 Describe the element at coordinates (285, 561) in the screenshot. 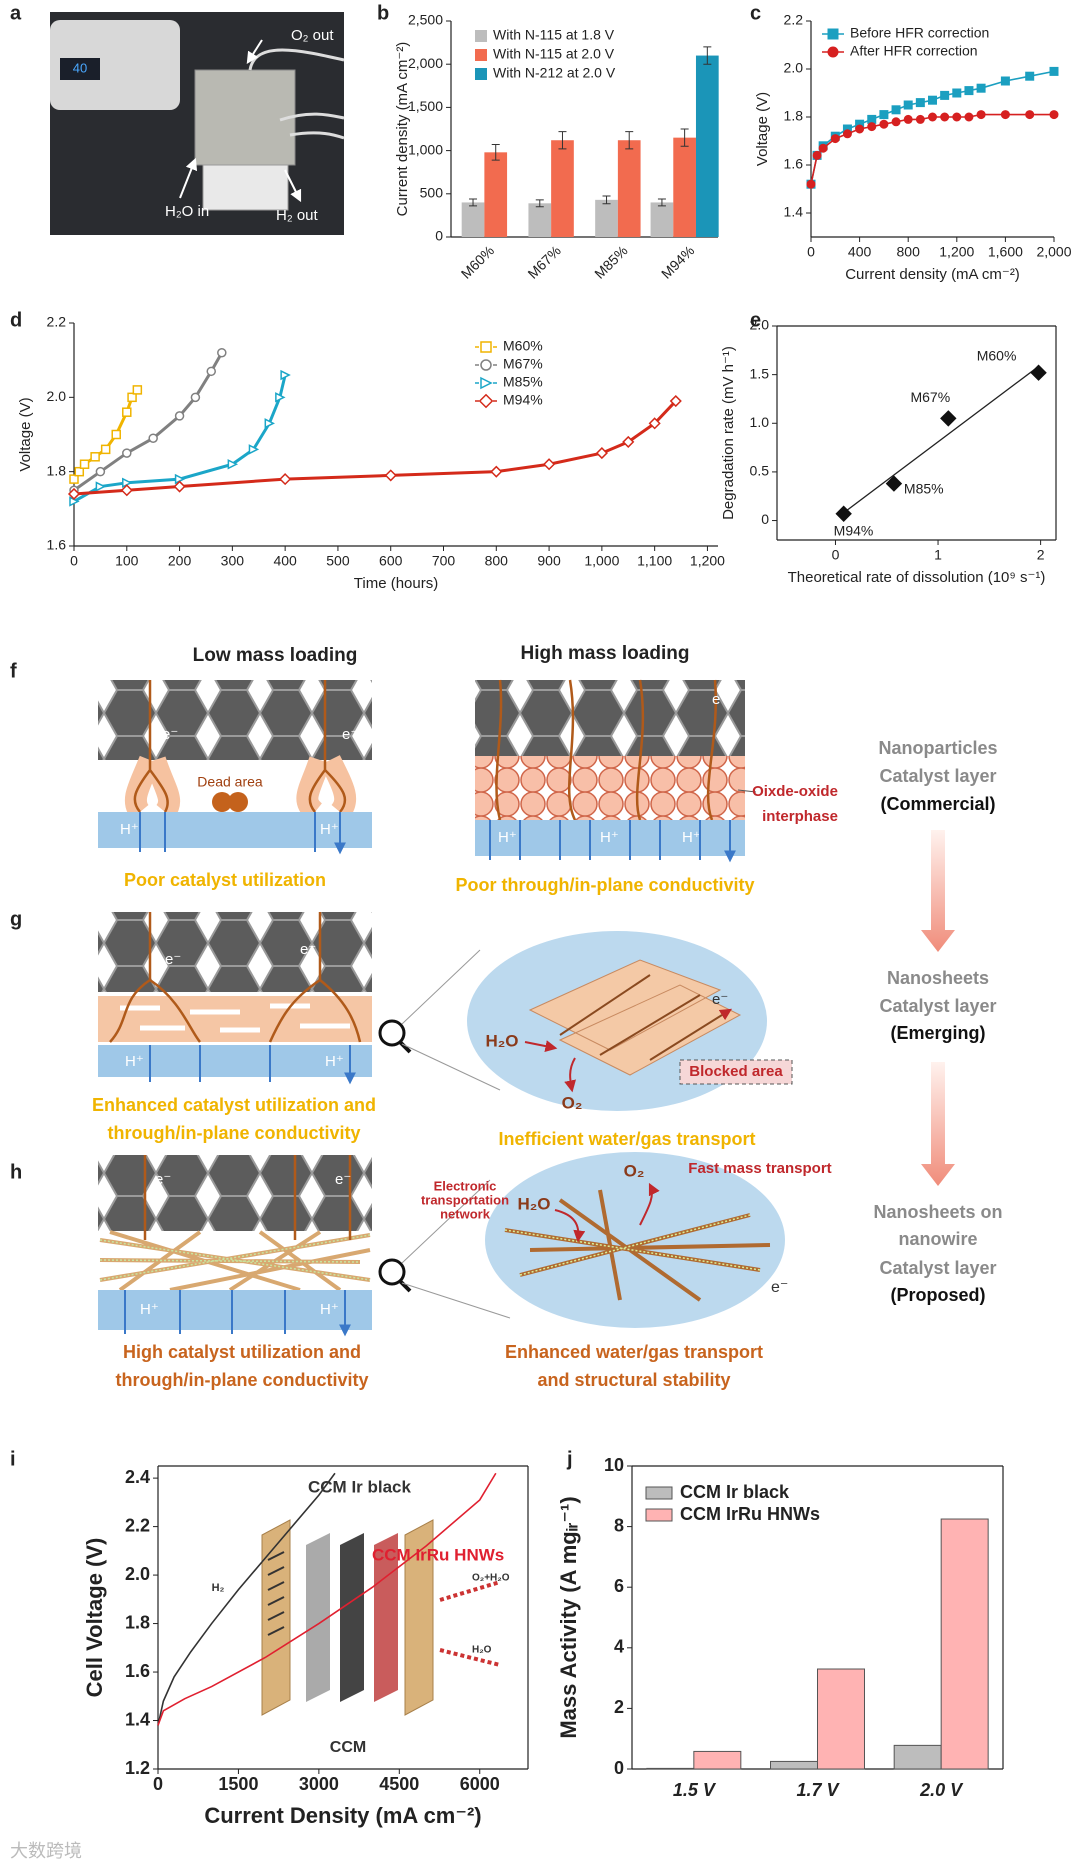

I see `x-tick-label: 400` at that location.